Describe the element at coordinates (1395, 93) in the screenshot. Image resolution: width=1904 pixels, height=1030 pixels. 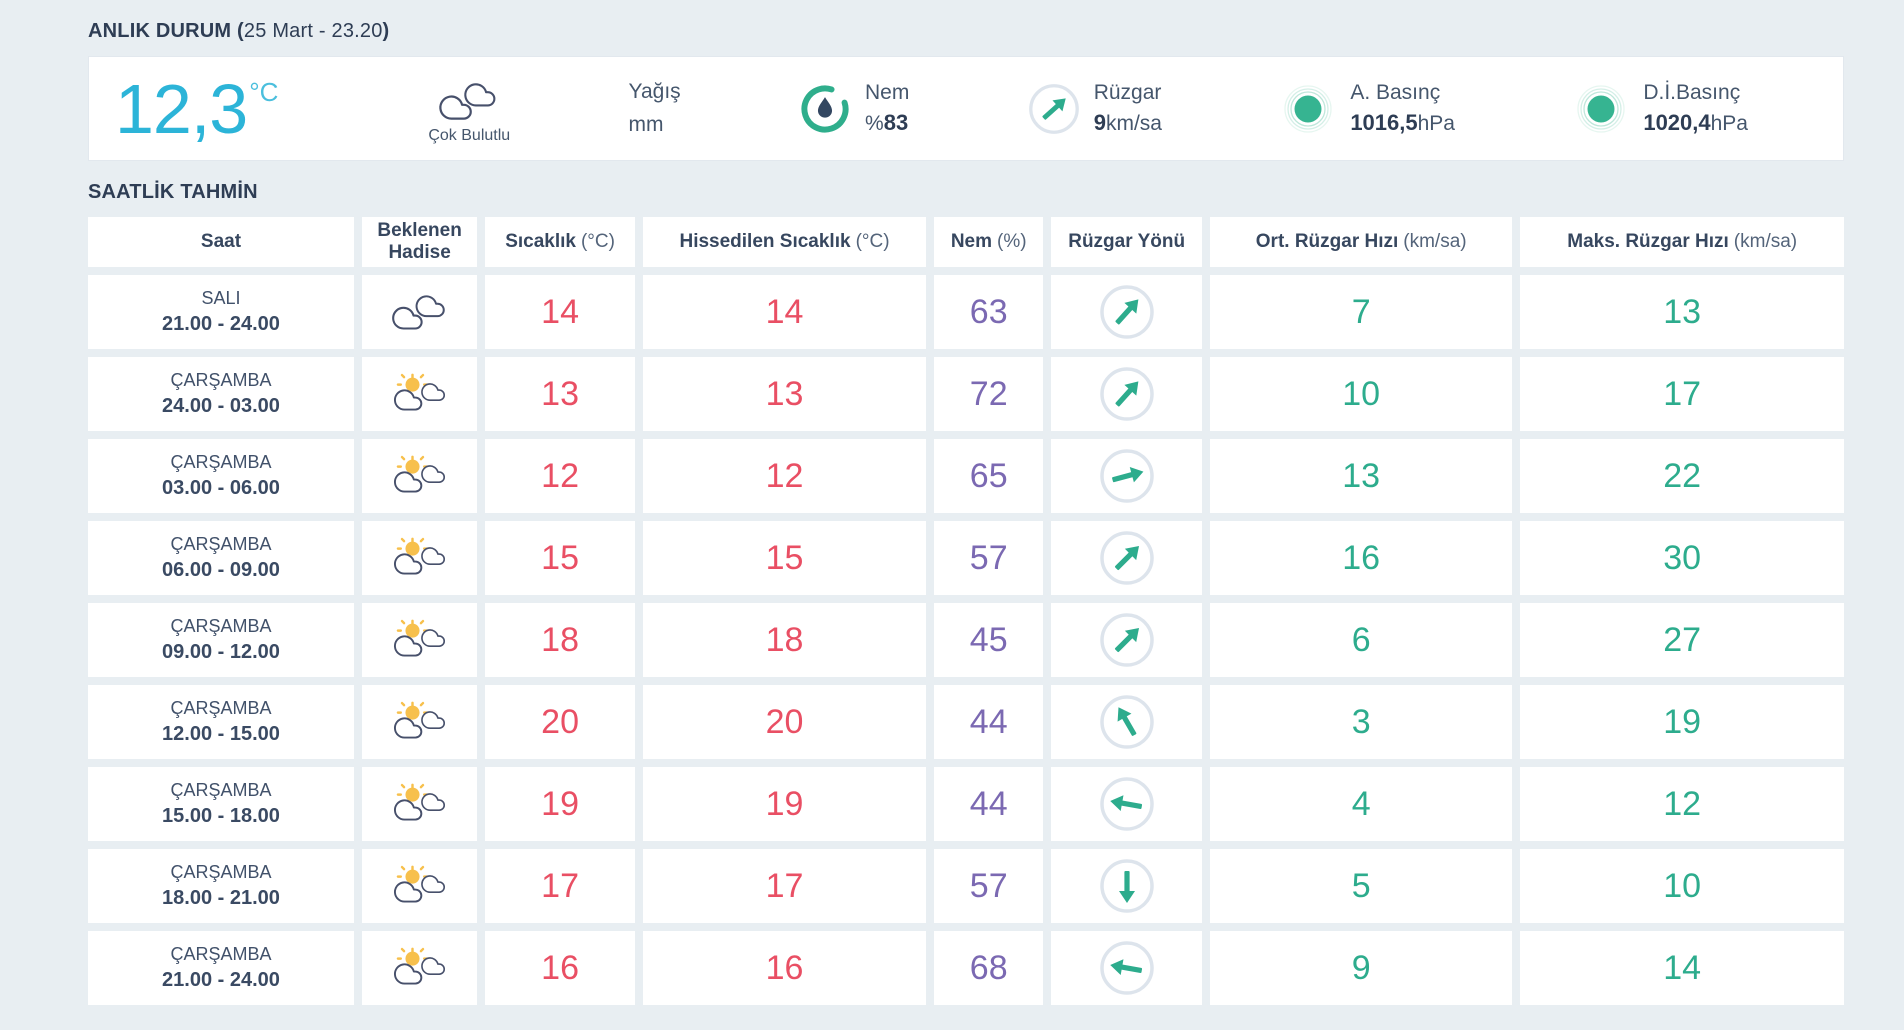
I see `pressure-label: A. Basınç` at that location.